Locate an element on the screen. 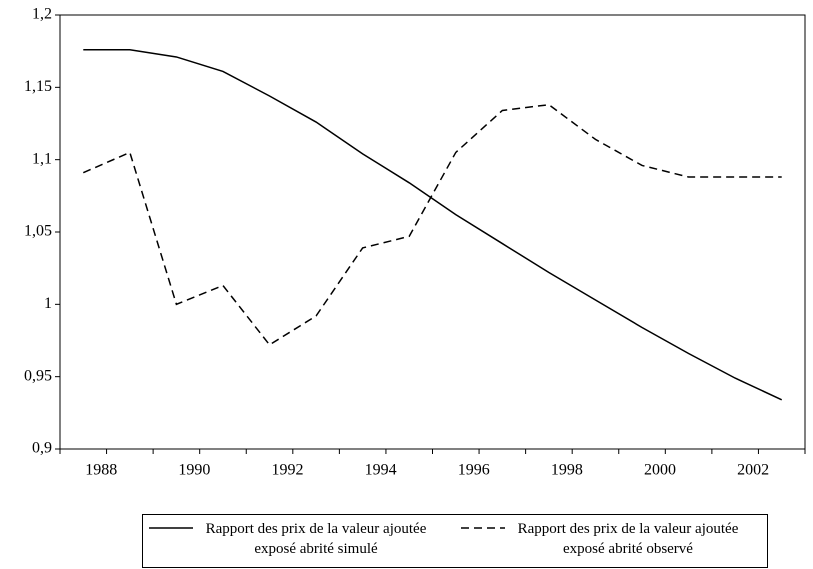  y-tick-label: 1 is located at coordinates (48, 303).